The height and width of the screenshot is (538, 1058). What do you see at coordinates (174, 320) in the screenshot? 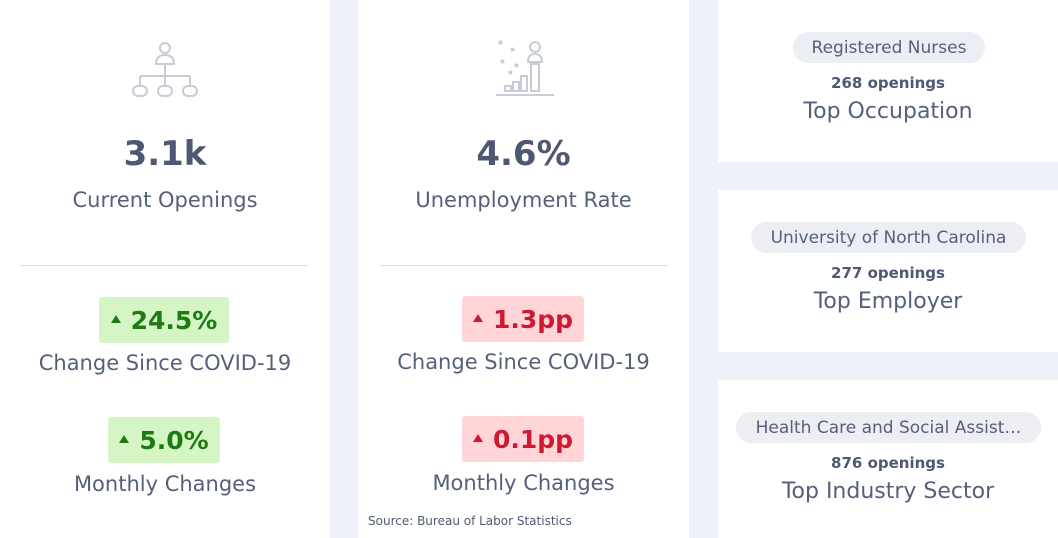
I see `openings-covid-change-value: 24.5%` at bounding box center [174, 320].